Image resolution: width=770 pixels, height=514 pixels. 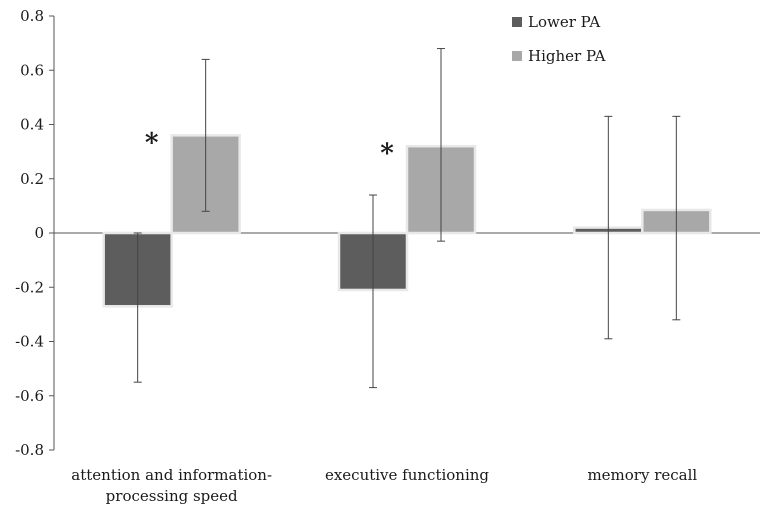 What do you see at coordinates (517, 22) in the screenshot?
I see `legend-swatch-lower-pa` at bounding box center [517, 22].